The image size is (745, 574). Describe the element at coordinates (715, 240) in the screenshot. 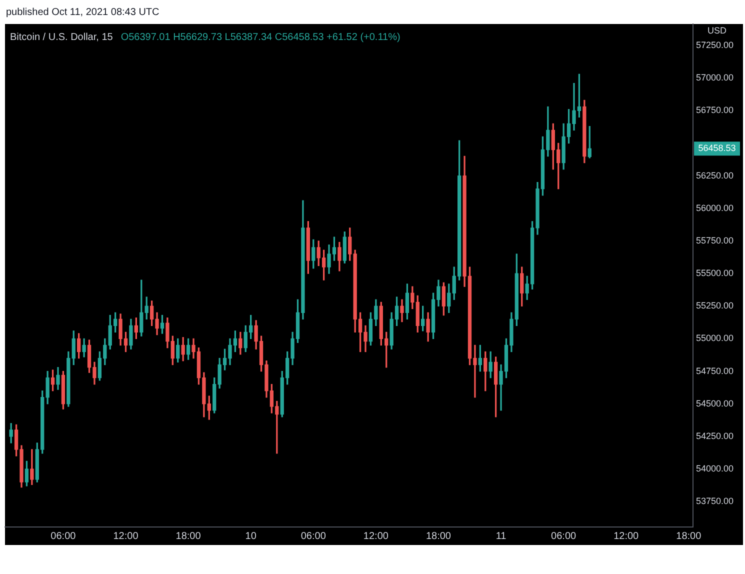

I see `y-tick-label: 55750.00` at that location.